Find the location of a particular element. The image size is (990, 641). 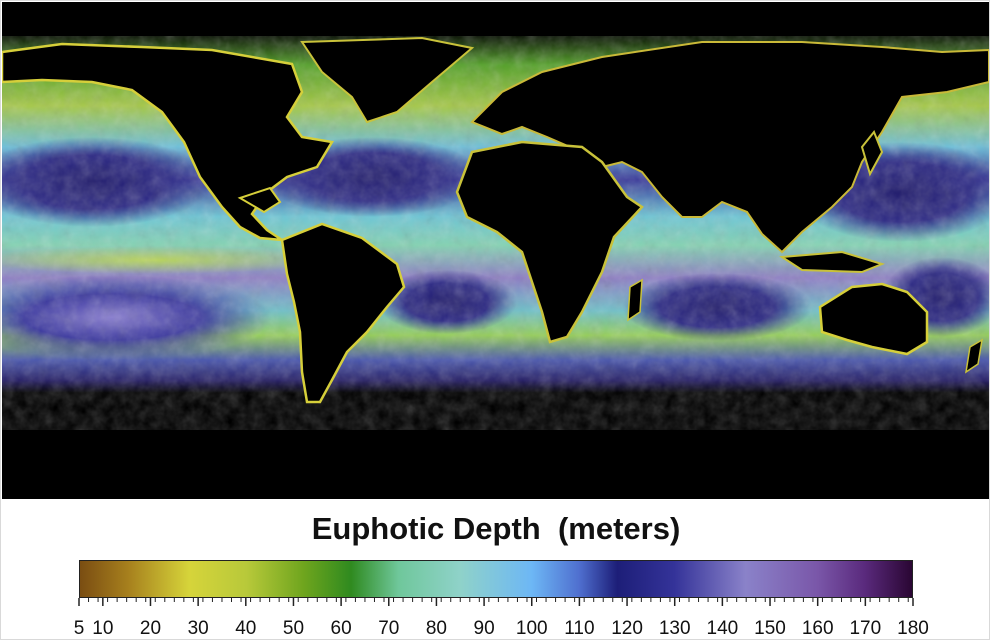

colorbar-tick-label: 150 is located at coordinates (770, 628).